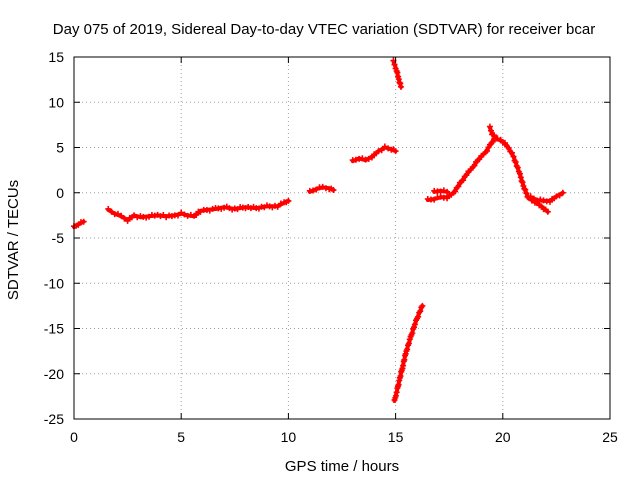 This screenshot has height=480, width=640. I want to click on x-tick-label: 25, so click(610, 437).